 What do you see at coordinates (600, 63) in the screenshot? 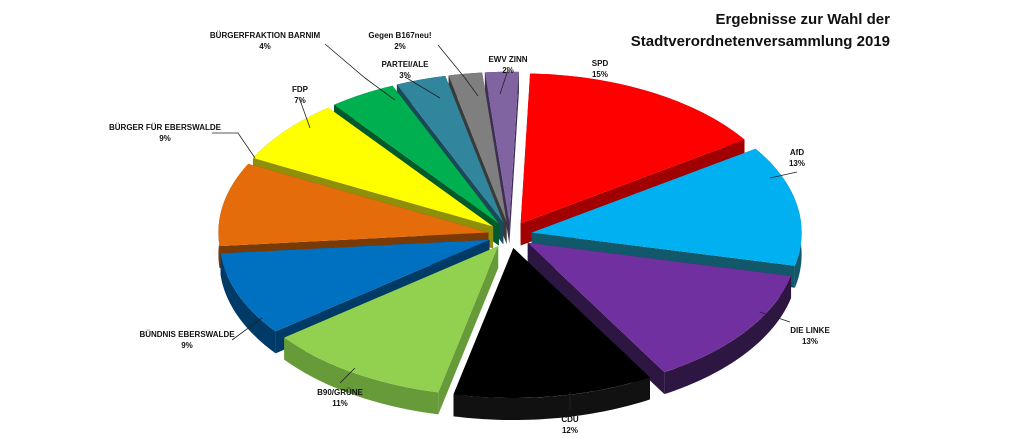
I see `slice-label-spd: SPD` at bounding box center [600, 63].